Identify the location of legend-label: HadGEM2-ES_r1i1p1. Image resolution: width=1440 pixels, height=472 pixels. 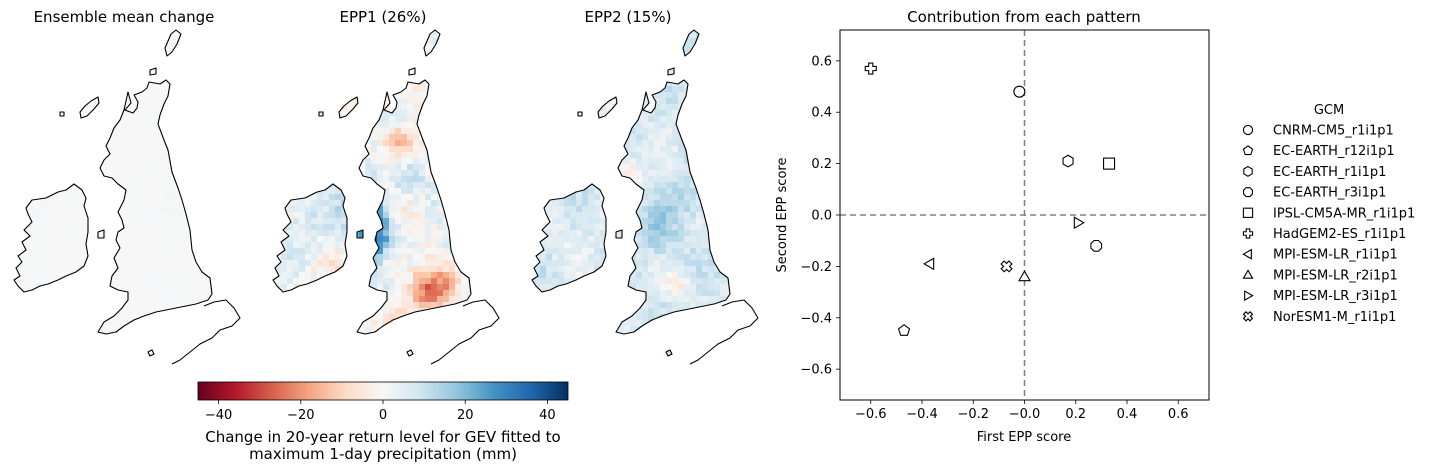
(1339, 234).